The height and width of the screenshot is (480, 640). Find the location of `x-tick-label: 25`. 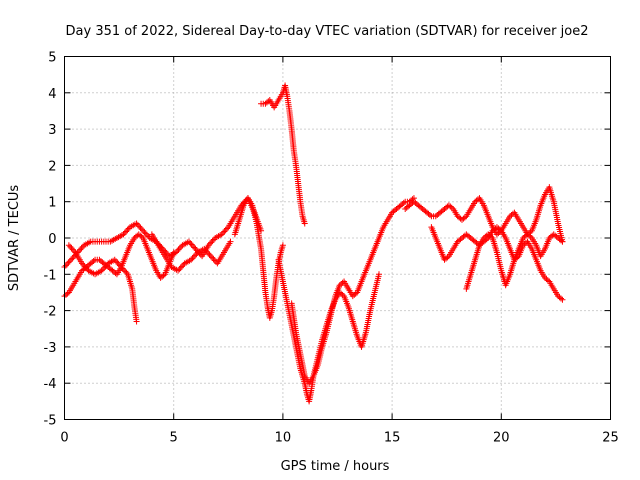

x-tick-label: 25 is located at coordinates (610, 438).